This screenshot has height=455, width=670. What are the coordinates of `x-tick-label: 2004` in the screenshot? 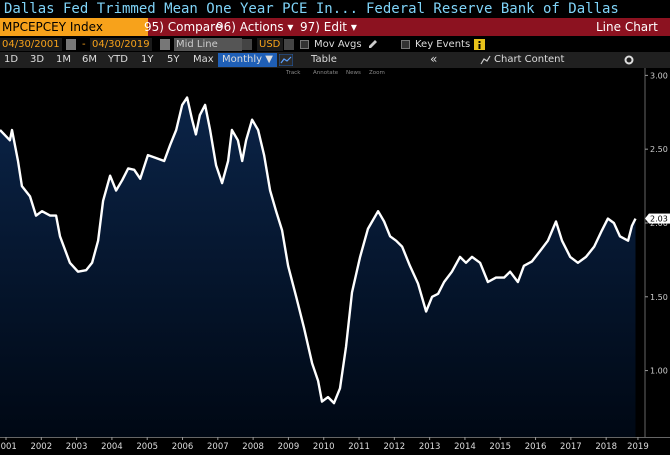 It's located at (112, 447).